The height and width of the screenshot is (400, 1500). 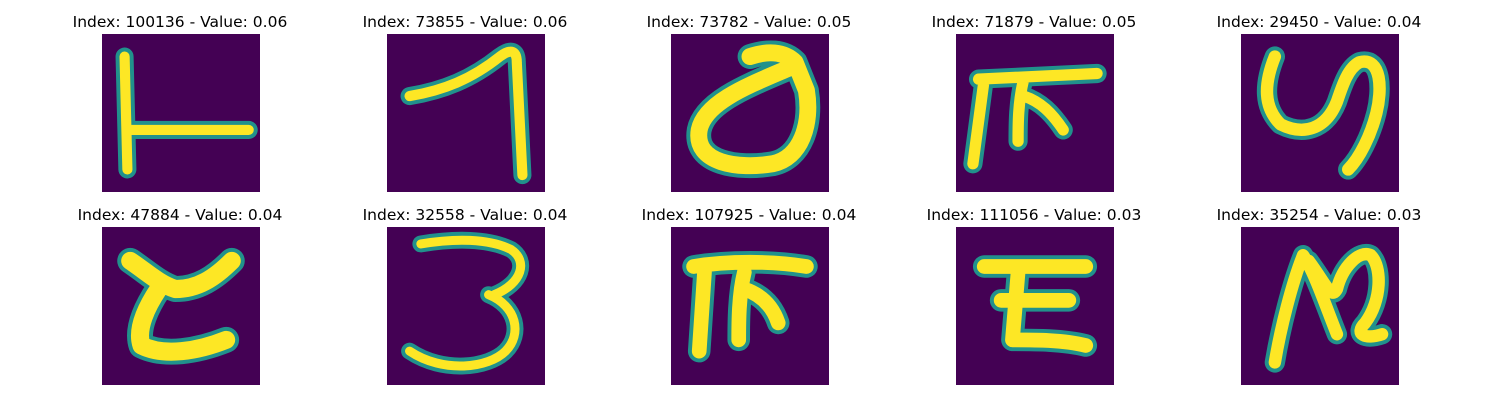 I want to click on panel-title: Index: 29450 - Value: 0.04, so click(x=1319, y=22).